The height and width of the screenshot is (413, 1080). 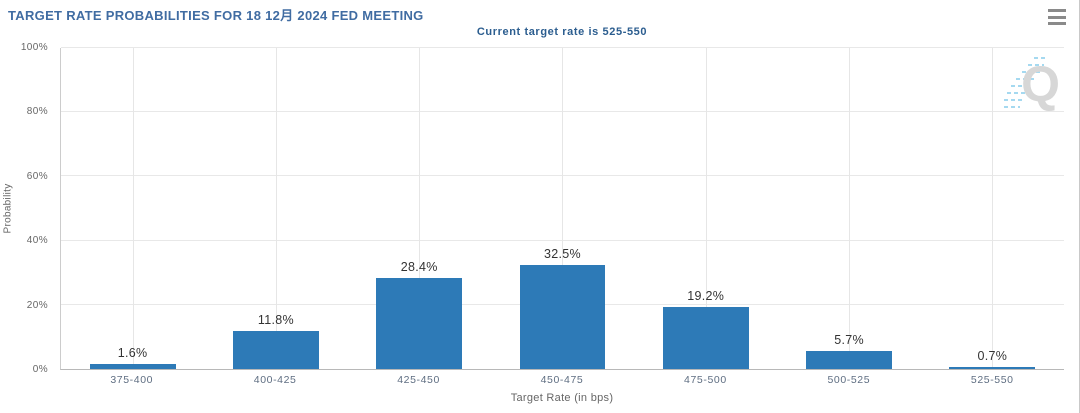 I want to click on x-tick-label: 450-475, so click(x=562, y=380).